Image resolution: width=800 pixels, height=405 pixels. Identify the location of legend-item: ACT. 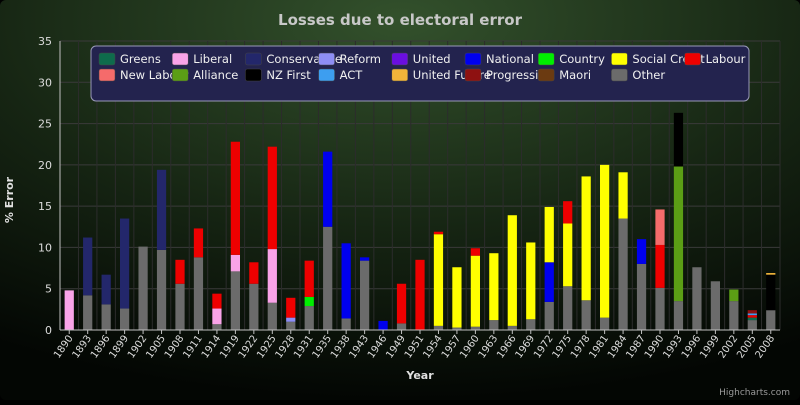
(341, 75).